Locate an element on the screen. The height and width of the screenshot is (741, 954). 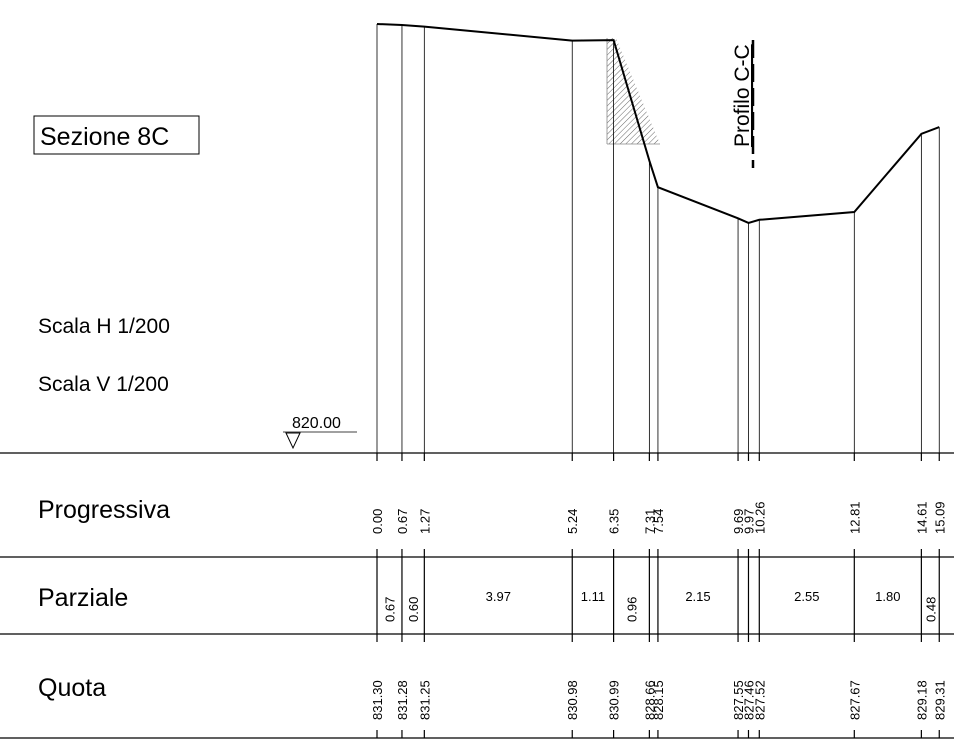
progressive-label: 5.24 is located at coordinates (572, 521).